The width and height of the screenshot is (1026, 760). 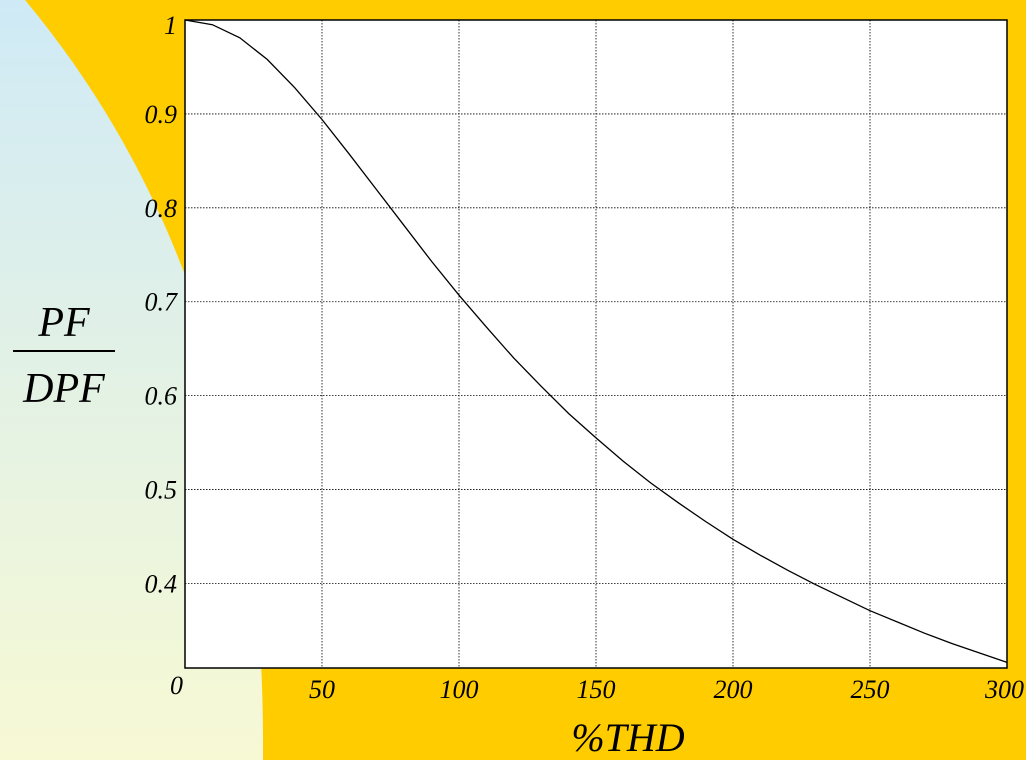 What do you see at coordinates (322, 689) in the screenshot?
I see `x-tick-label: 50` at bounding box center [322, 689].